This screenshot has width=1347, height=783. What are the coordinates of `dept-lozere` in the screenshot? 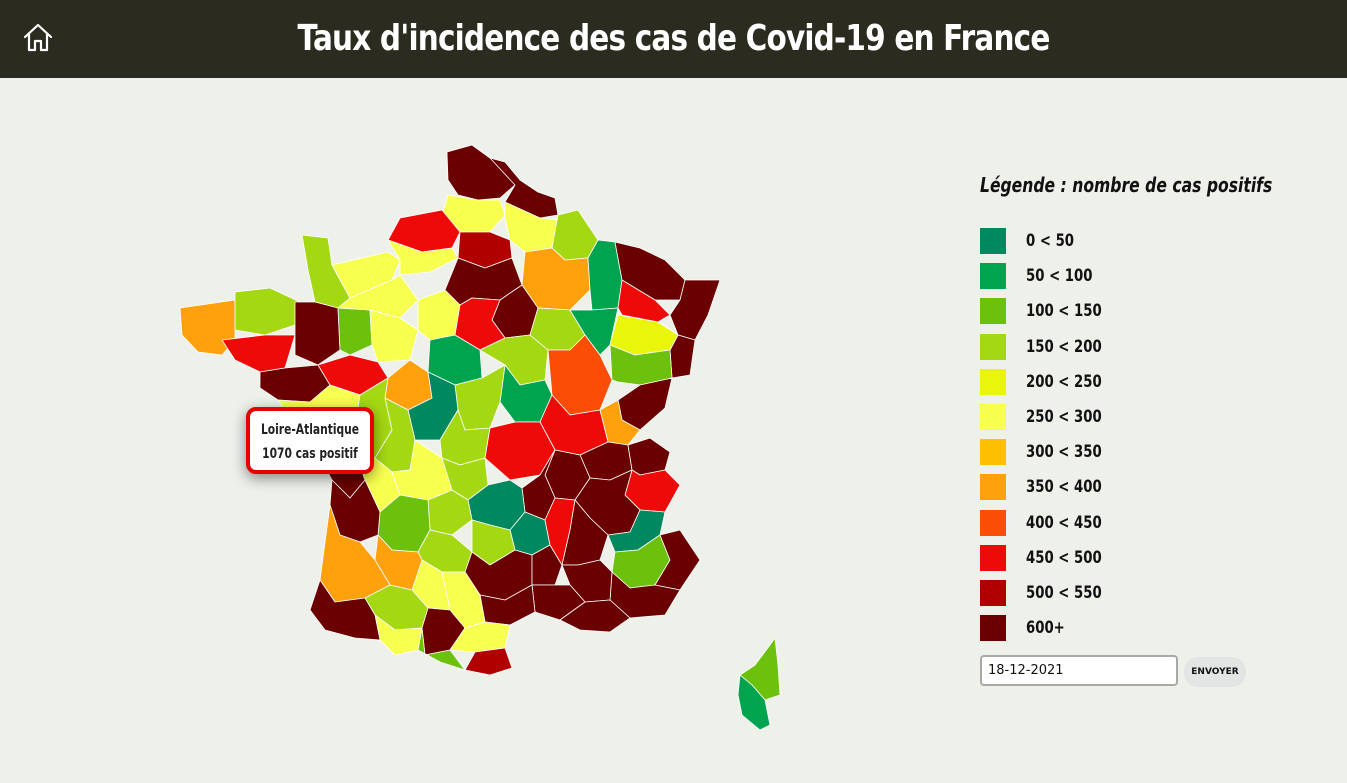 It's located at (547, 565).